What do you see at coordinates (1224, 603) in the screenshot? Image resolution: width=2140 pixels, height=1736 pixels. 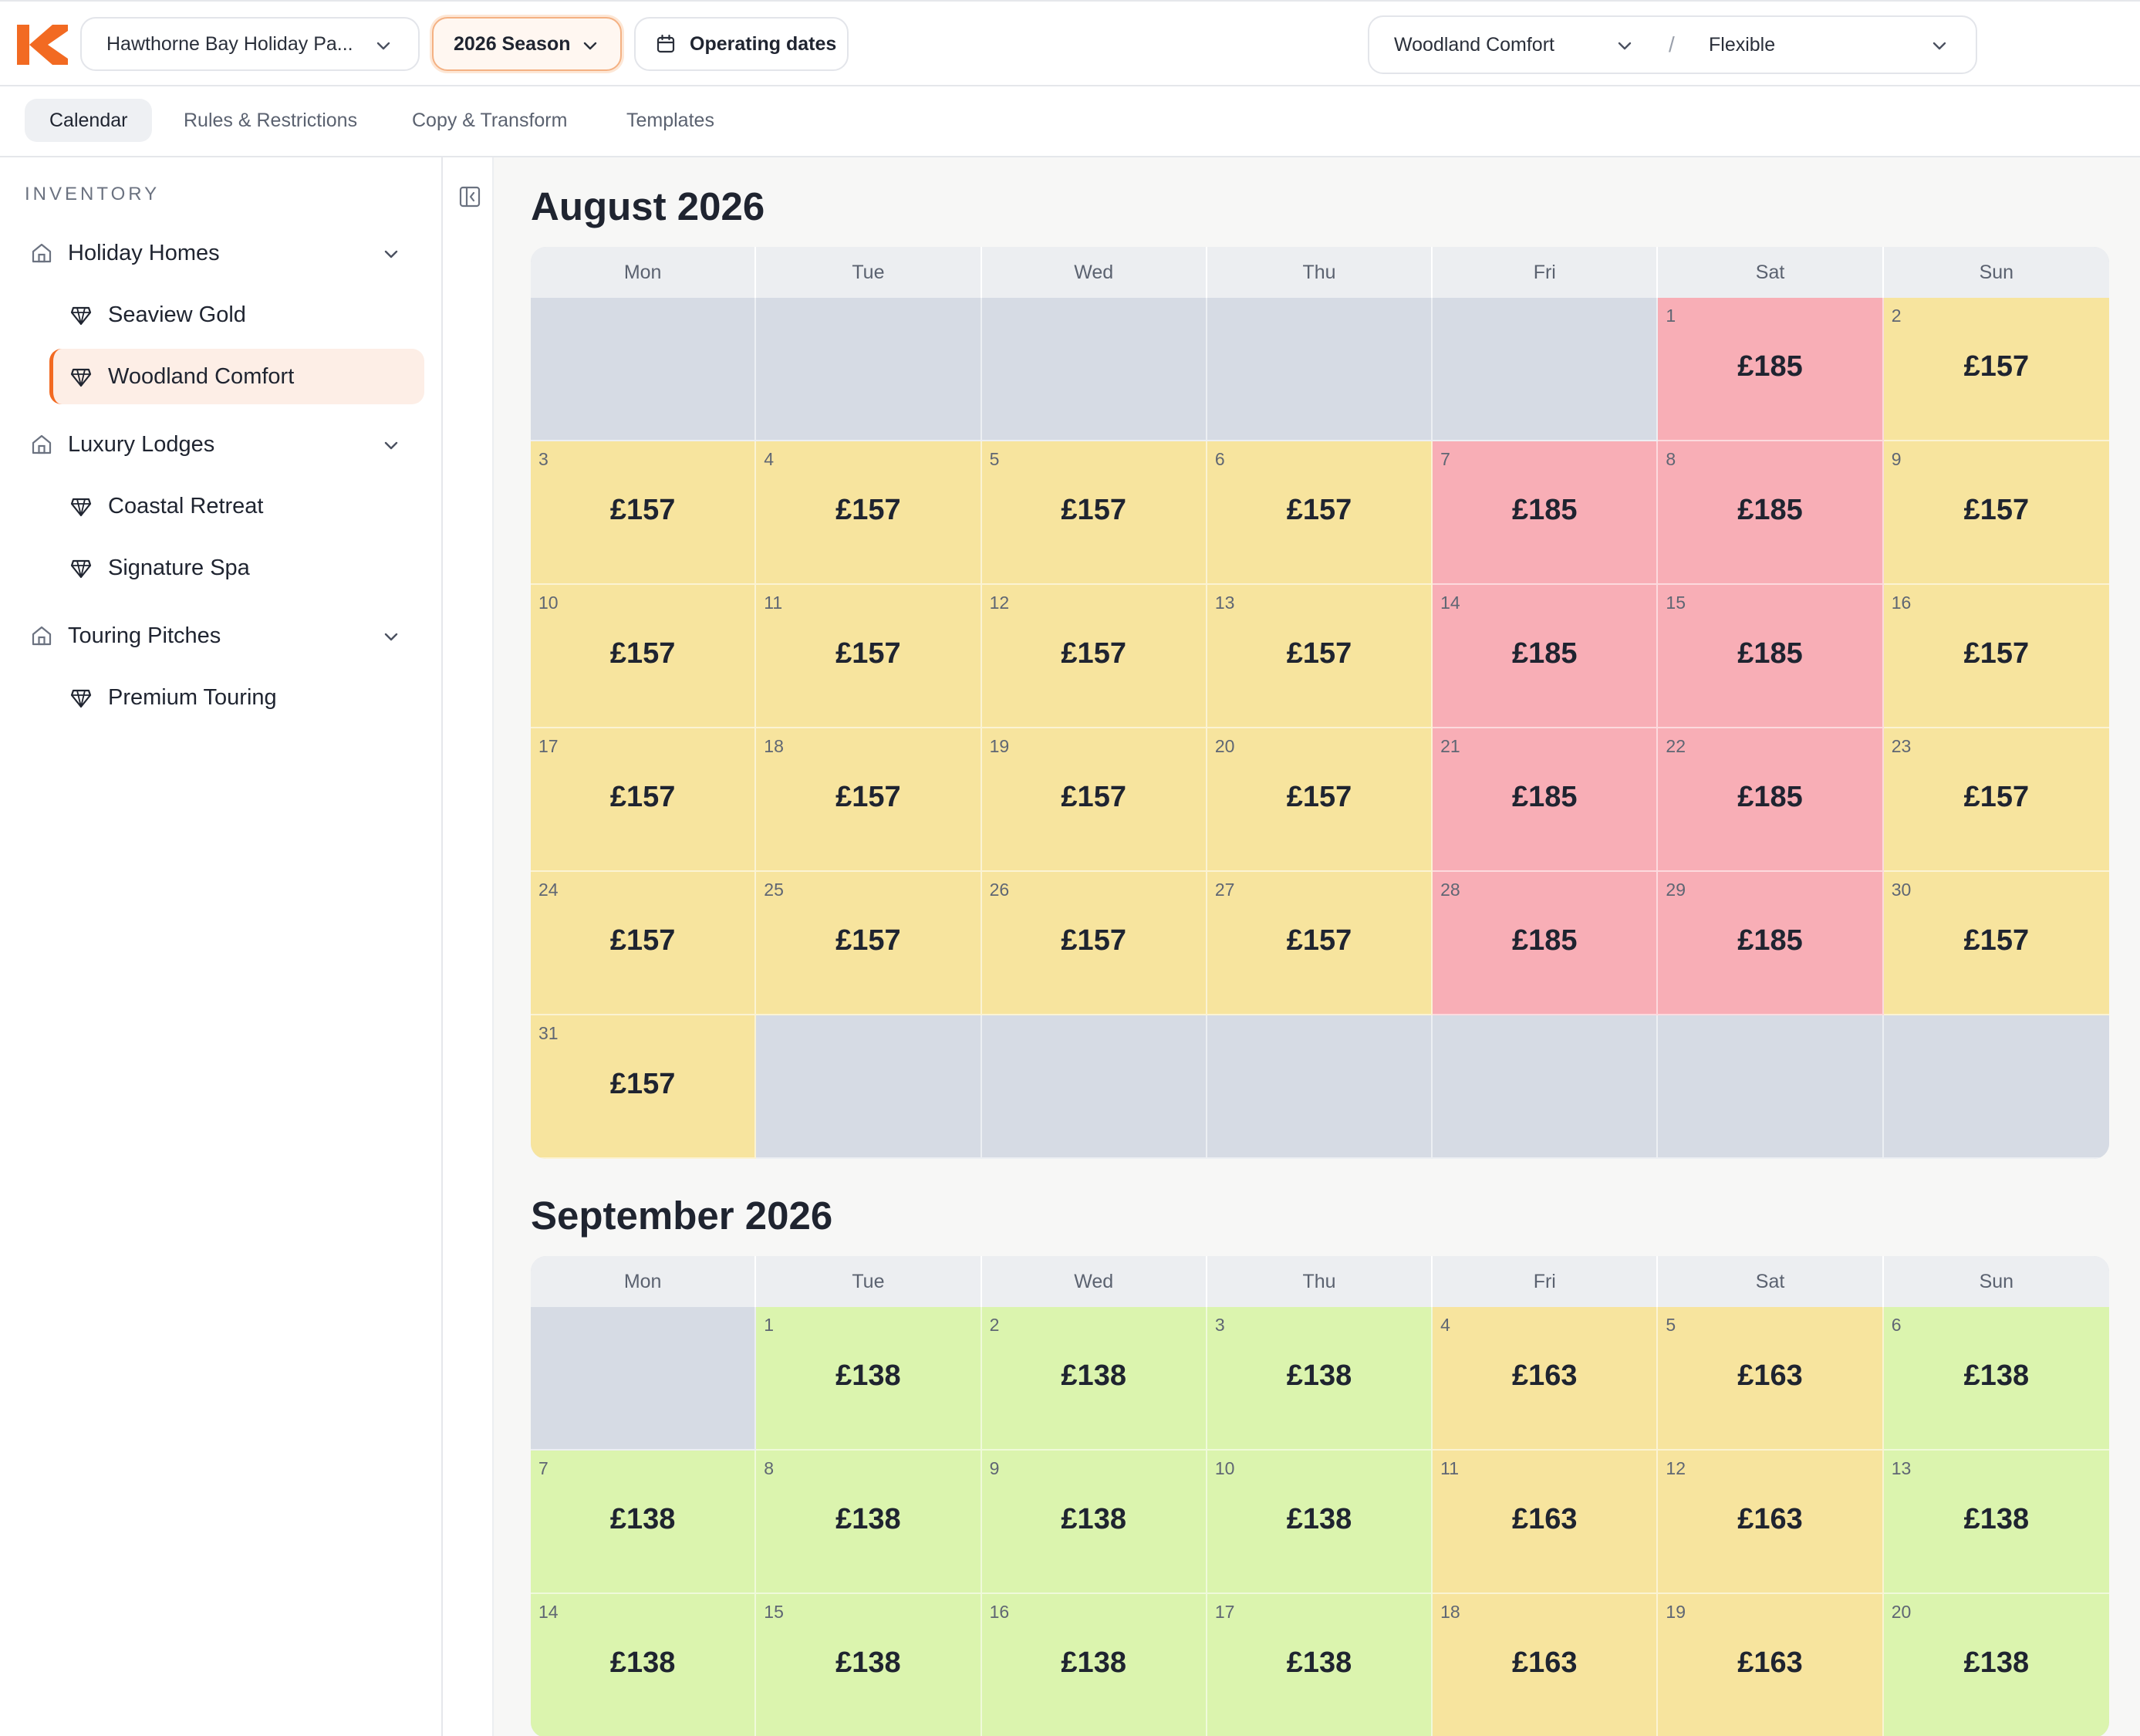 I see `day-number: 13` at bounding box center [1224, 603].